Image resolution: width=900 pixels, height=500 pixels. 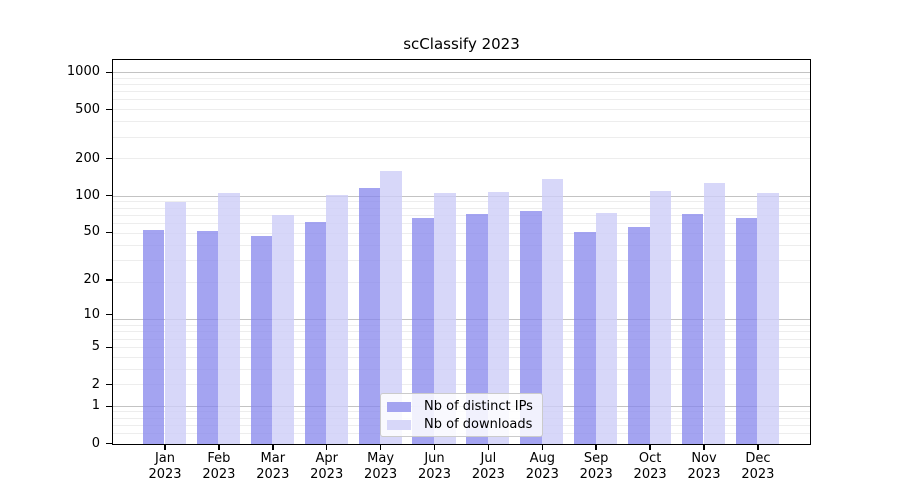 I want to click on bar-distinct-ips-sep, so click(x=585, y=337).